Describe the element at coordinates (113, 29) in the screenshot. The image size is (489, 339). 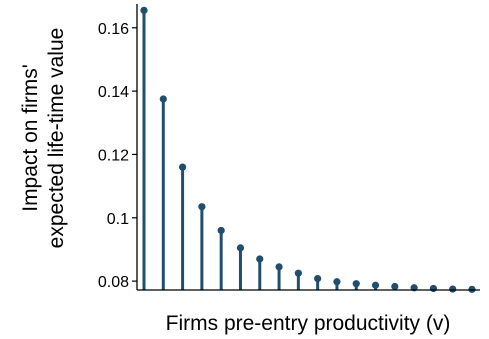
I see `y-tick-label: 0.16` at that location.